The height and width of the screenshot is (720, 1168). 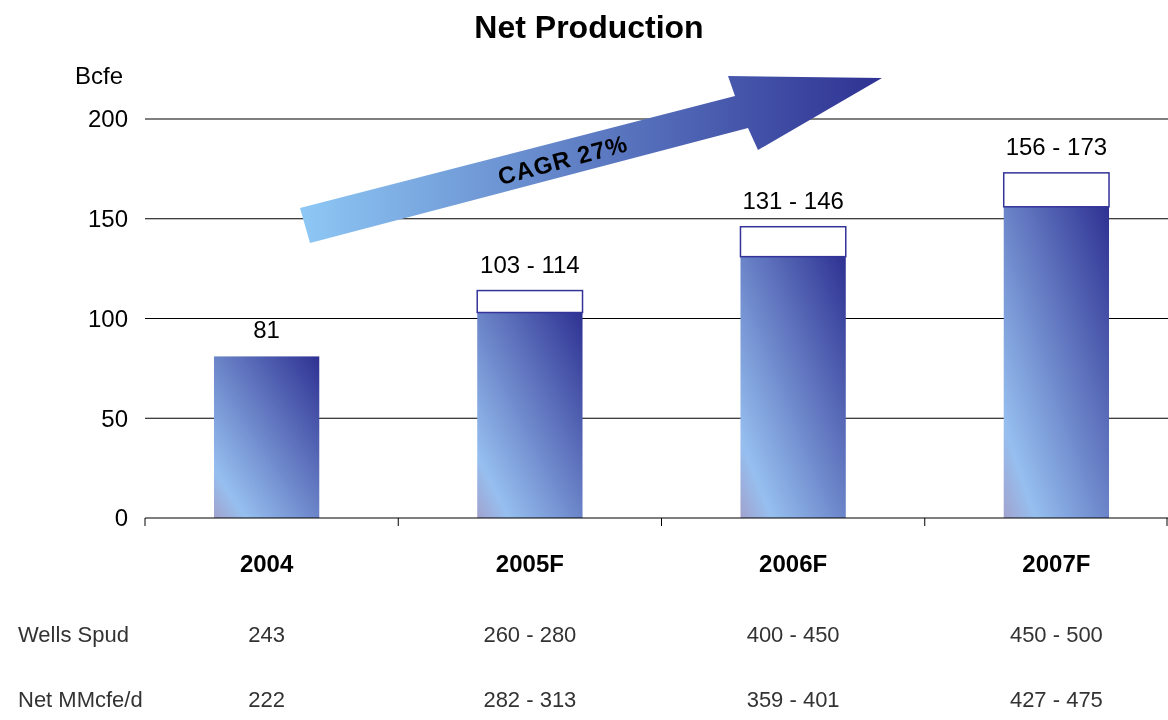 What do you see at coordinates (1056, 146) in the screenshot?
I see `total-label: 156 - 173` at bounding box center [1056, 146].